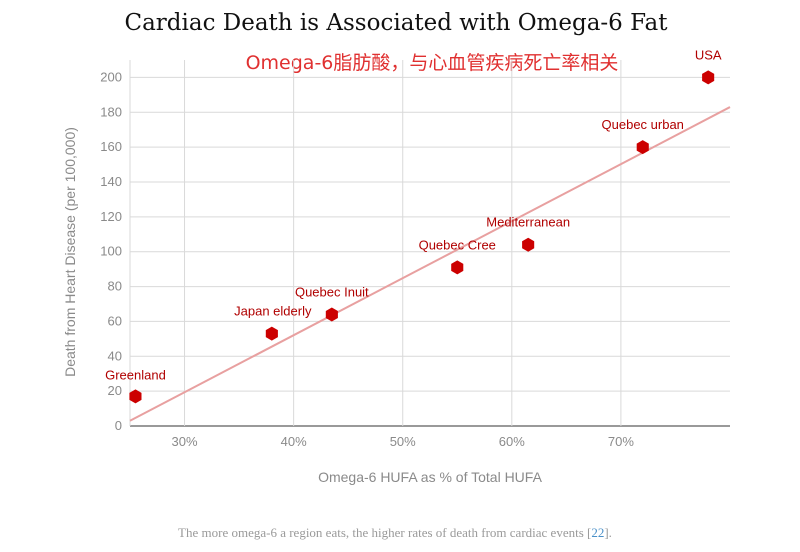 The width and height of the screenshot is (800, 552). I want to click on point-label: Quebec Inuit, so click(332, 291).